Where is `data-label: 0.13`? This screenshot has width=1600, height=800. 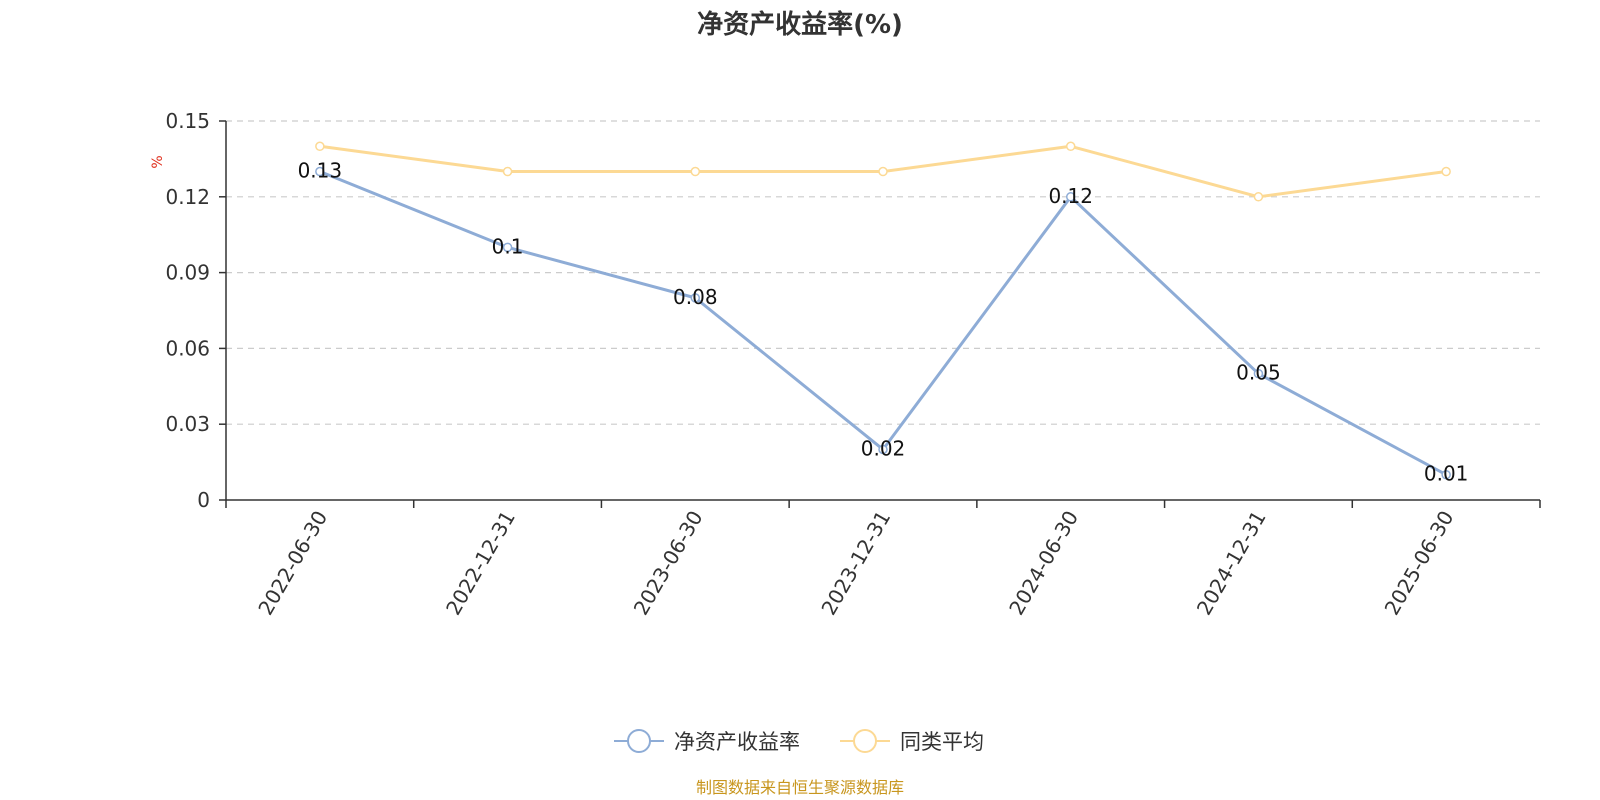 data-label: 0.13 is located at coordinates (320, 171).